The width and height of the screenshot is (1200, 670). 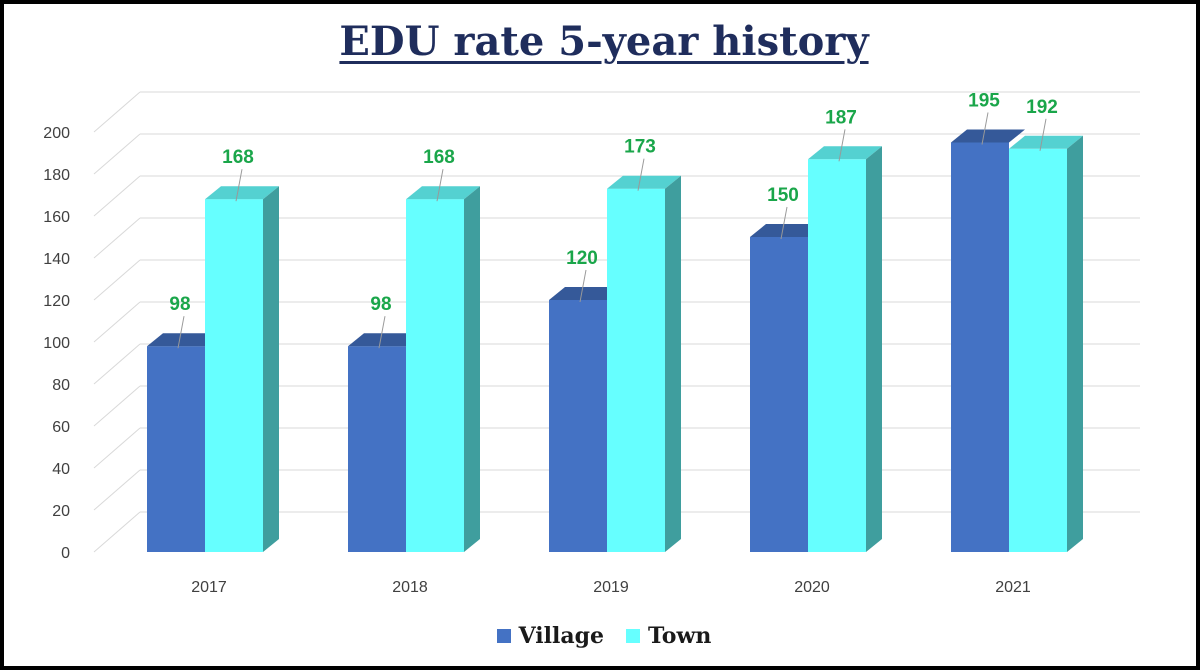 I want to click on data-label: 150, so click(x=783, y=195).